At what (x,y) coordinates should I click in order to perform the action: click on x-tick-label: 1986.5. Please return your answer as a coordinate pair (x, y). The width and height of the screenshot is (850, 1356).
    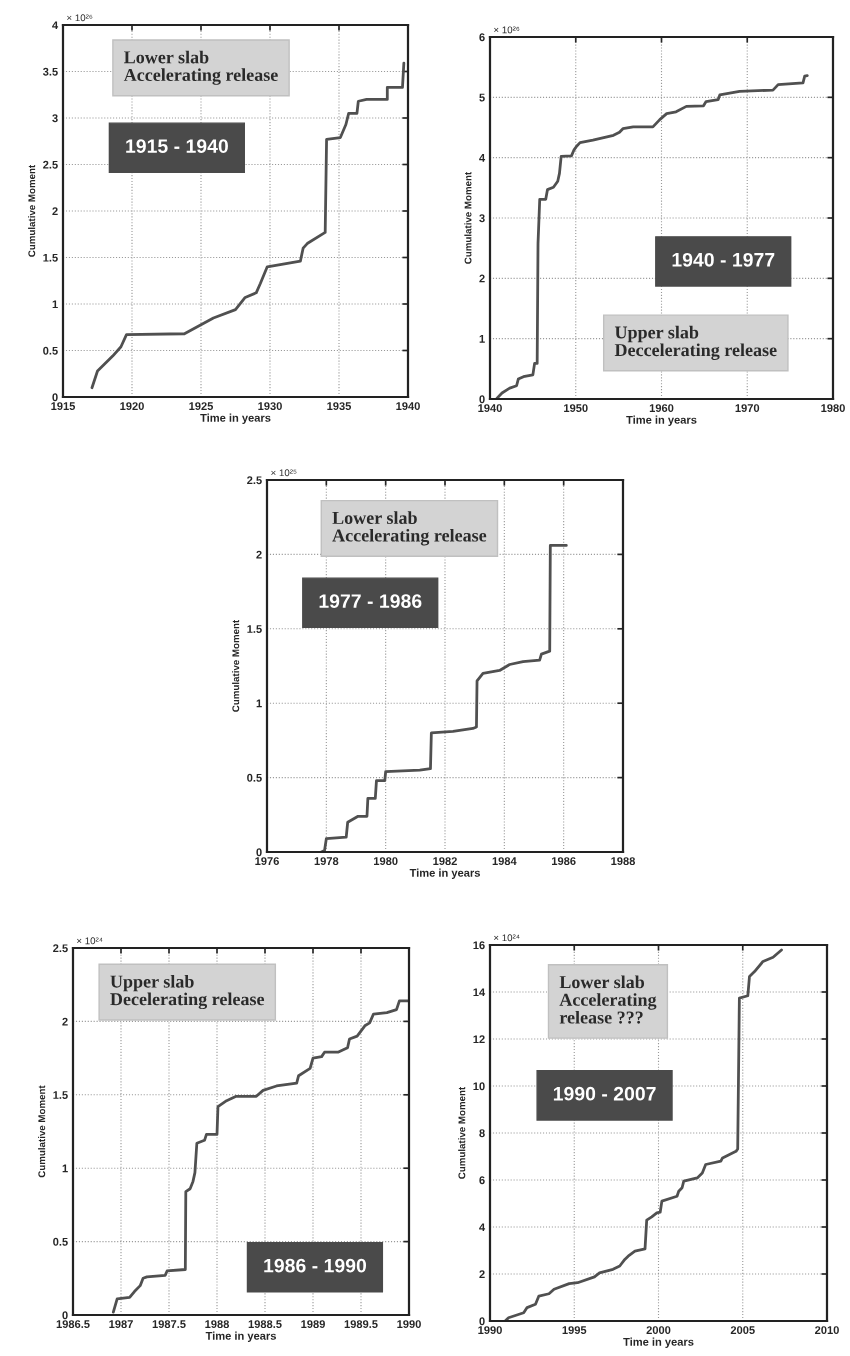
    Looking at the image, I should click on (73, 1324).